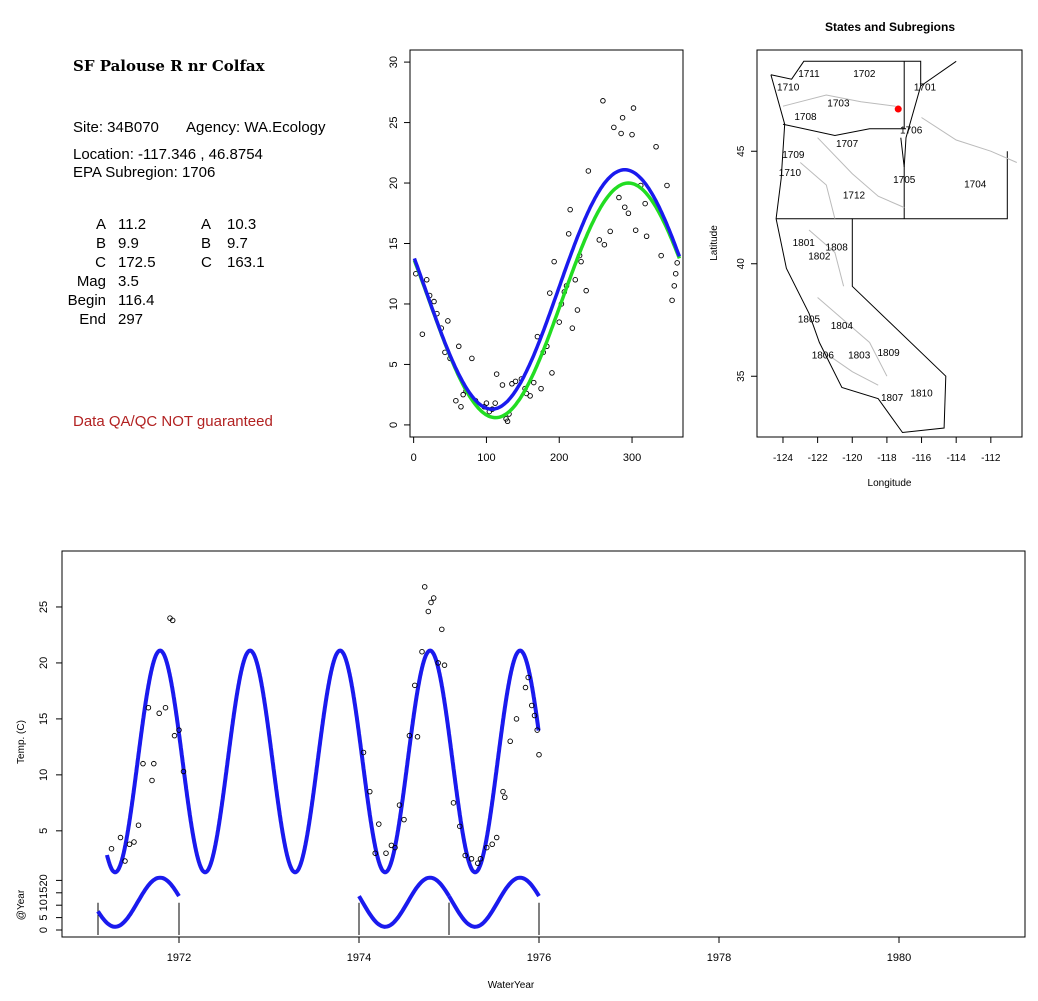 The width and height of the screenshot is (1038, 1001). Describe the element at coordinates (256, 127) in the screenshot. I see `agency: Agency: WA.Ecology` at that location.